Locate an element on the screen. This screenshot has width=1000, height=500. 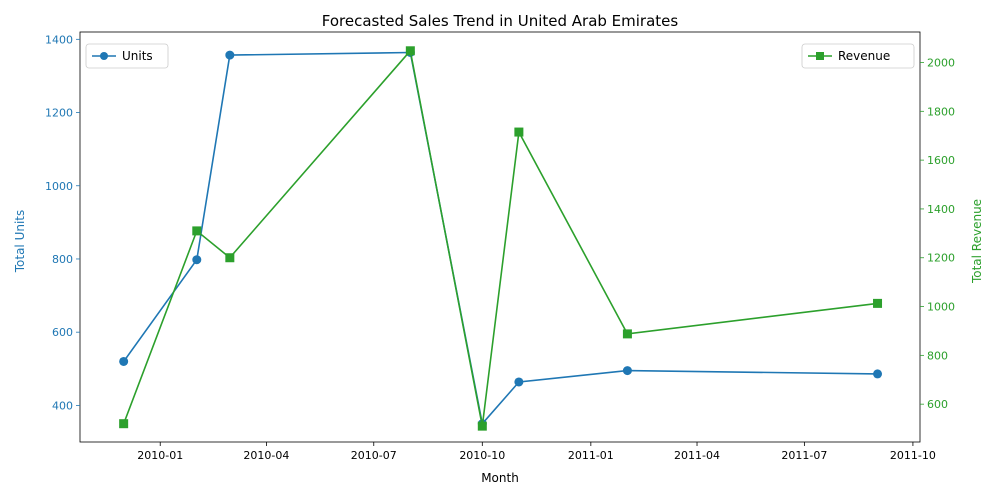
x-tick-label: 2010-07 is located at coordinates (374, 455).